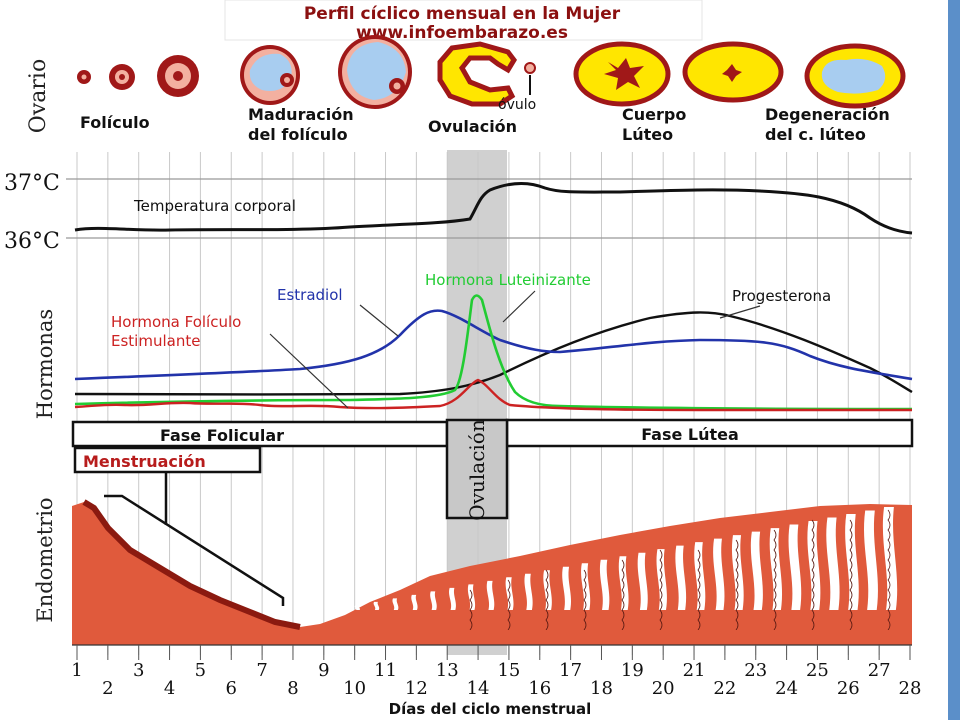 The height and width of the screenshot is (720, 960). Describe the element at coordinates (694, 670) in the screenshot. I see `day-label-21: 21` at that location.